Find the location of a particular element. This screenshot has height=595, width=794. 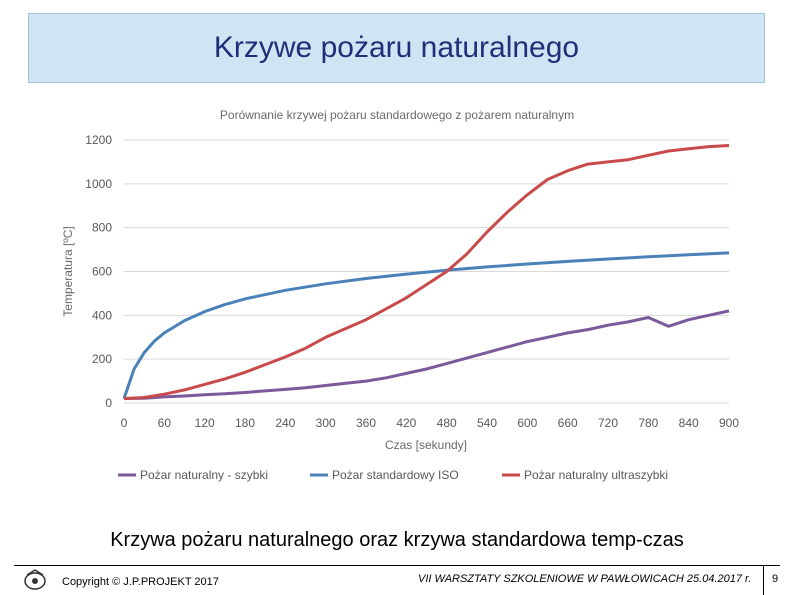

x-tick-label: 720 is located at coordinates (608, 423).